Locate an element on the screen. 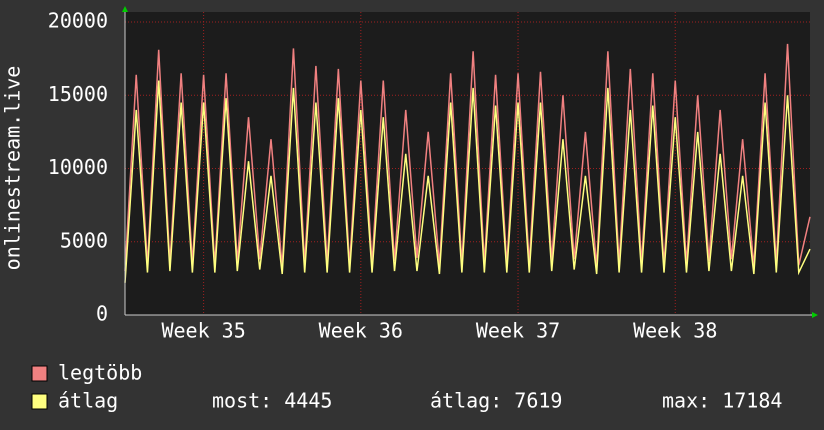 The height and width of the screenshot is (430, 824). legend-label: legtöbb is located at coordinates (100, 373).